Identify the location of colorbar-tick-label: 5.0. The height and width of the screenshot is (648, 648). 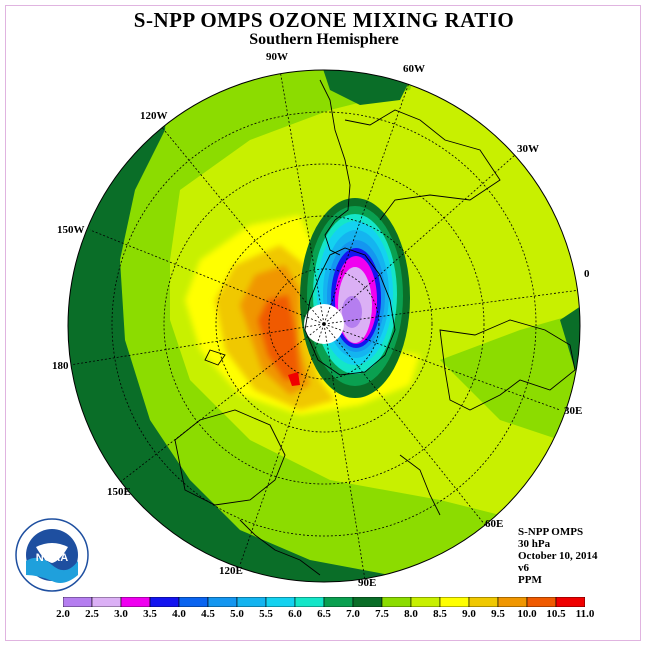
(237, 614).